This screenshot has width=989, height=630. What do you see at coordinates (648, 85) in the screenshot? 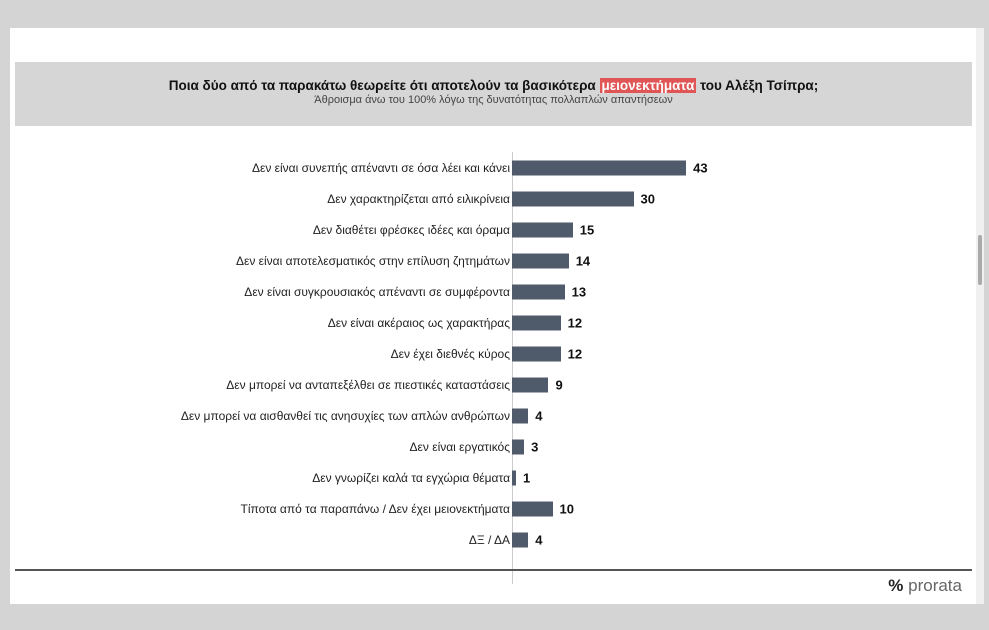
I see `title-highlight: μειονεκτήματα` at bounding box center [648, 85].